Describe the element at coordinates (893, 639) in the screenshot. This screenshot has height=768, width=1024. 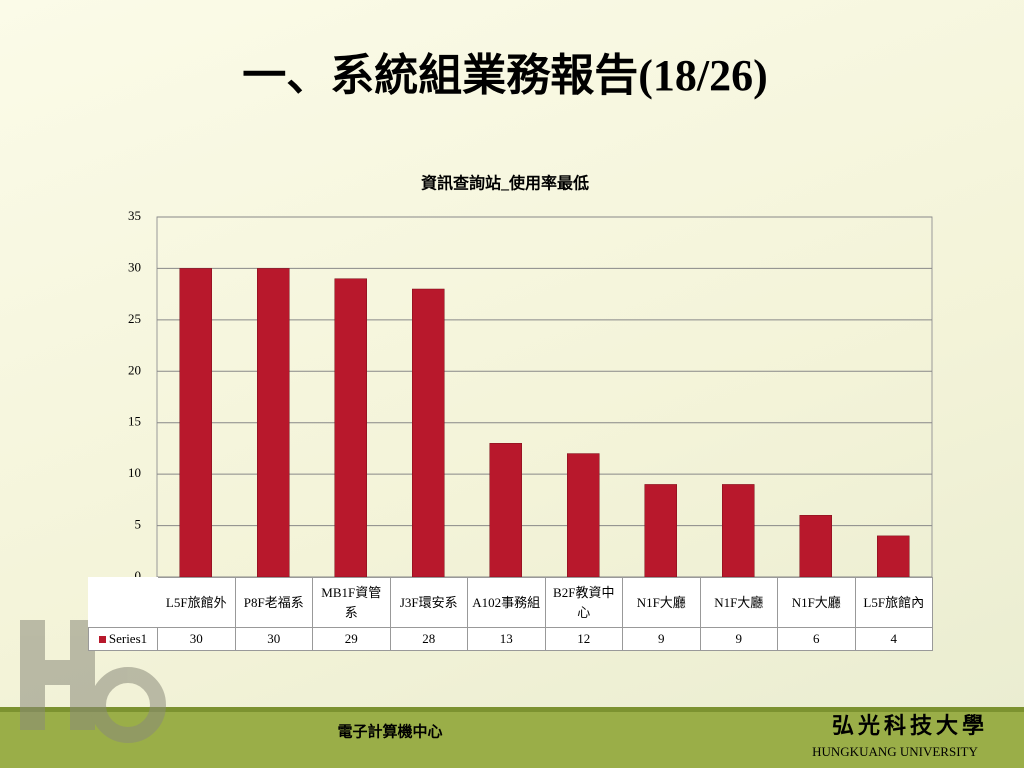
I see `table-value: 4` at that location.